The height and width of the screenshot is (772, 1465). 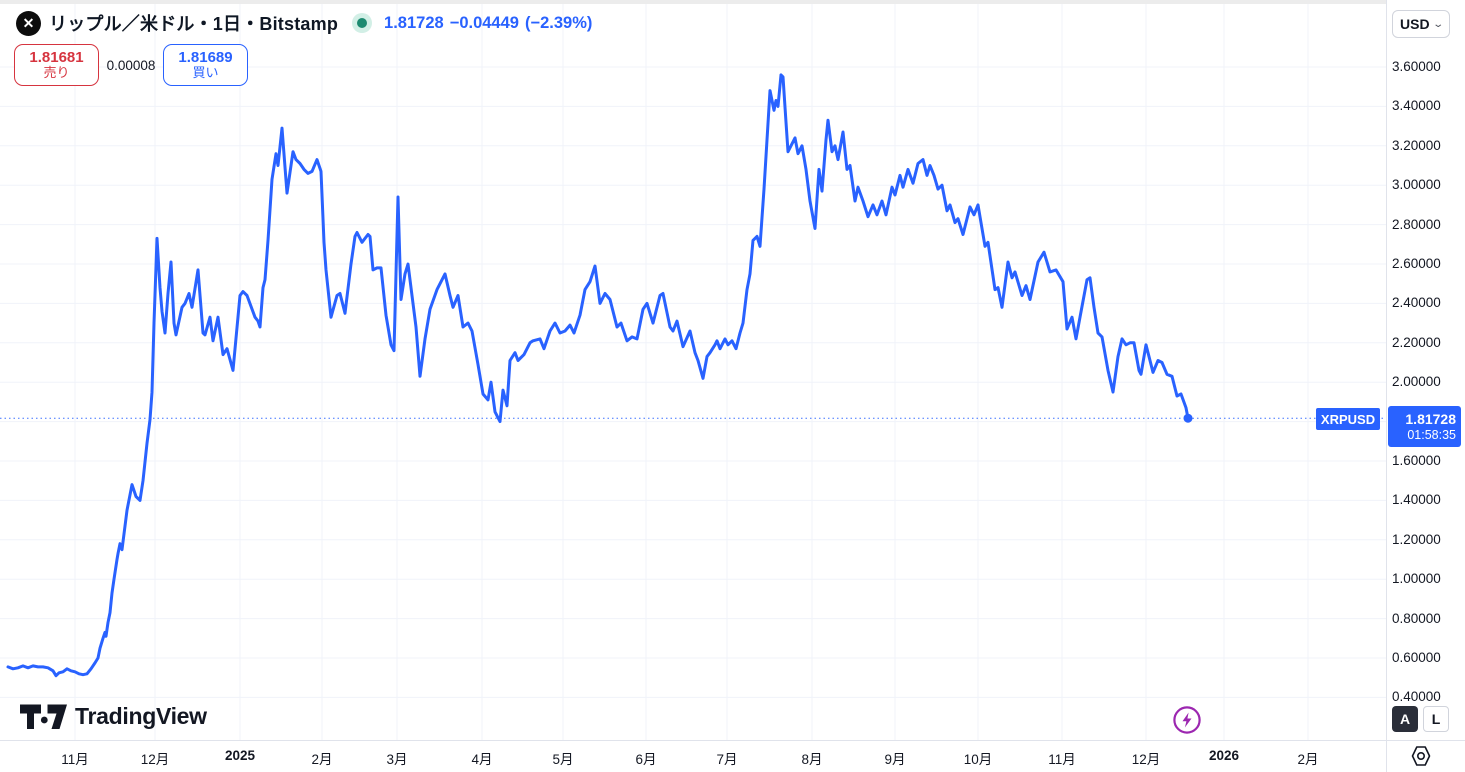 I want to click on price-change: −0.04449, so click(x=484, y=22).